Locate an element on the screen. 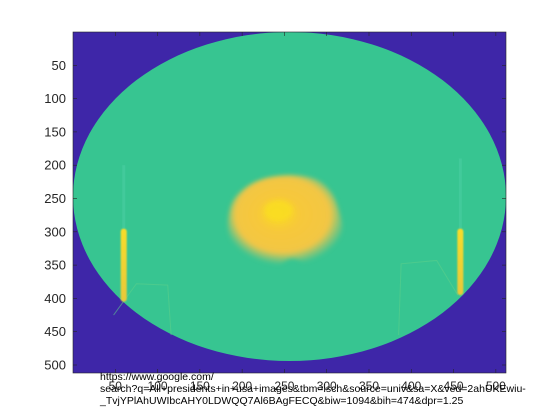 The image size is (560, 420). left-stripe is located at coordinates (123, 265).